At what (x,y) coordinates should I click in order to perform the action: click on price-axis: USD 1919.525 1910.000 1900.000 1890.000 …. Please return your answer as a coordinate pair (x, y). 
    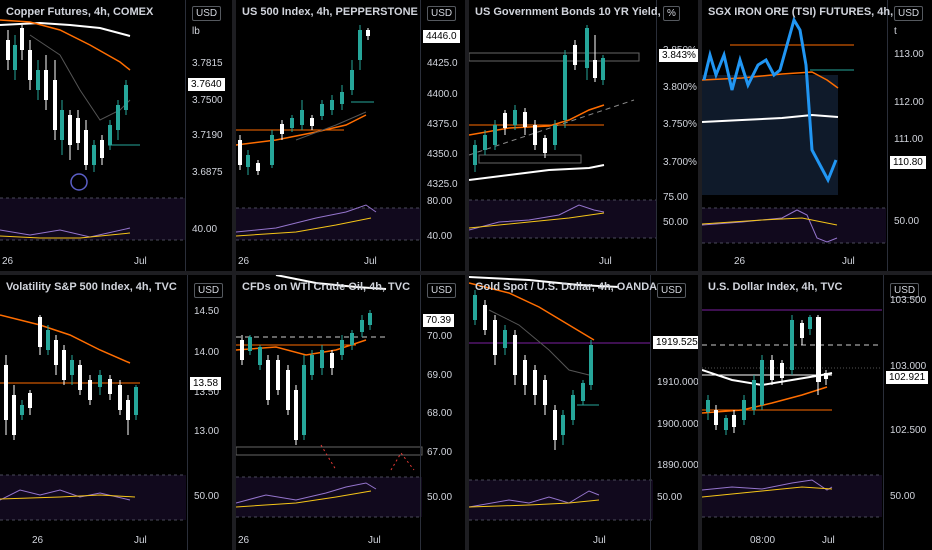
    Looking at the image, I should click on (674, 412).